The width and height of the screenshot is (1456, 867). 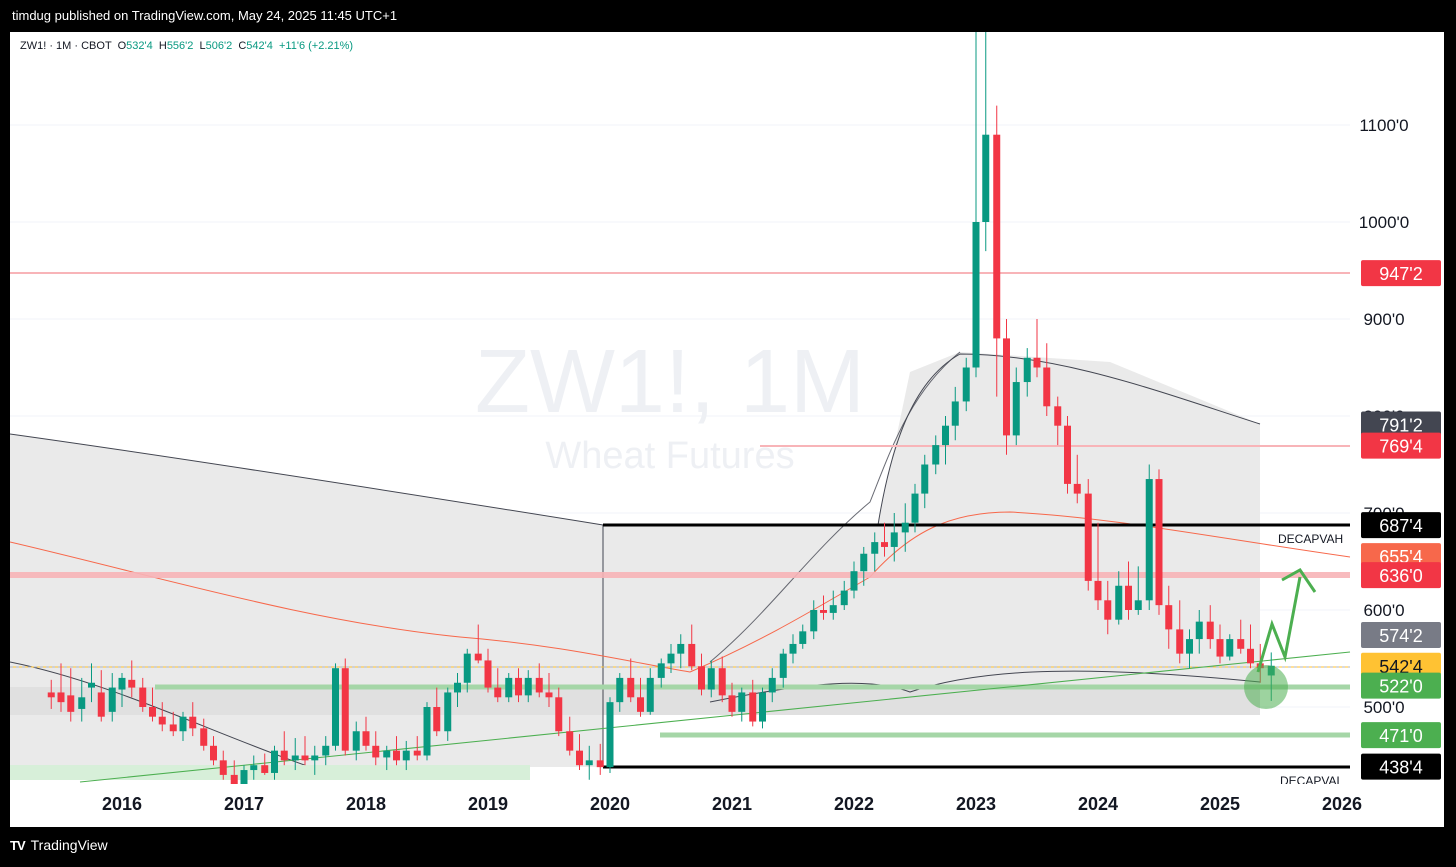 I want to click on tradingview-brand-text: TradingView, so click(x=69, y=845).